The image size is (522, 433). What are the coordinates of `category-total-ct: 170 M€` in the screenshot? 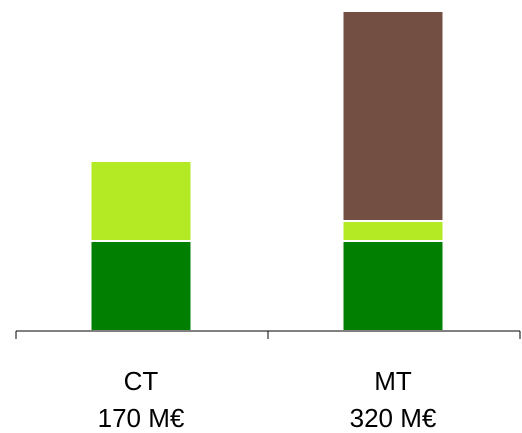 It's located at (141, 418).